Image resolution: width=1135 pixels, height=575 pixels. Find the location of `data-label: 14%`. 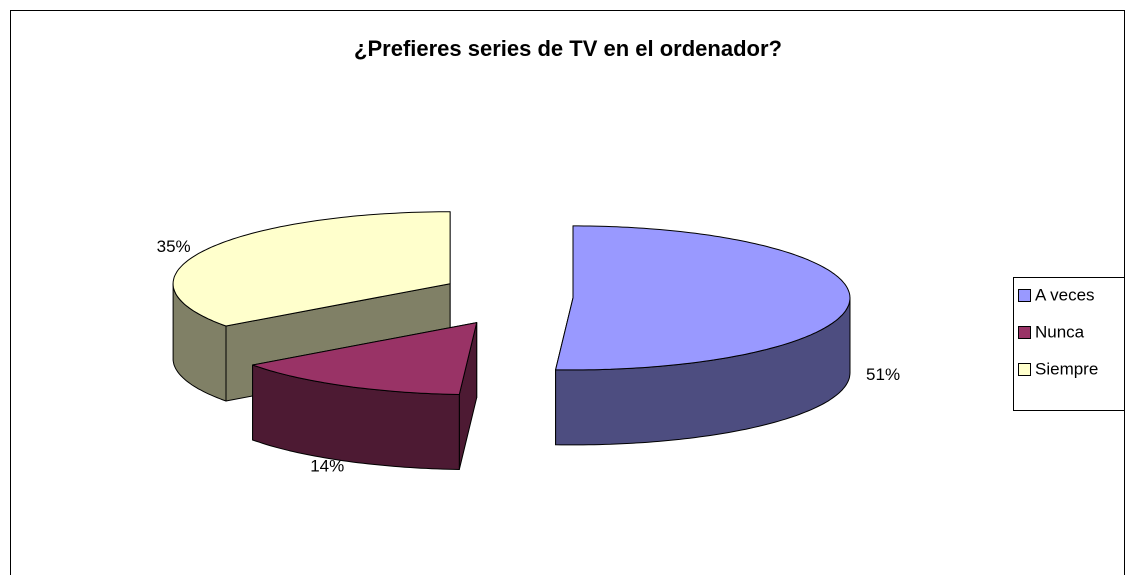

data-label: 14% is located at coordinates (327, 466).